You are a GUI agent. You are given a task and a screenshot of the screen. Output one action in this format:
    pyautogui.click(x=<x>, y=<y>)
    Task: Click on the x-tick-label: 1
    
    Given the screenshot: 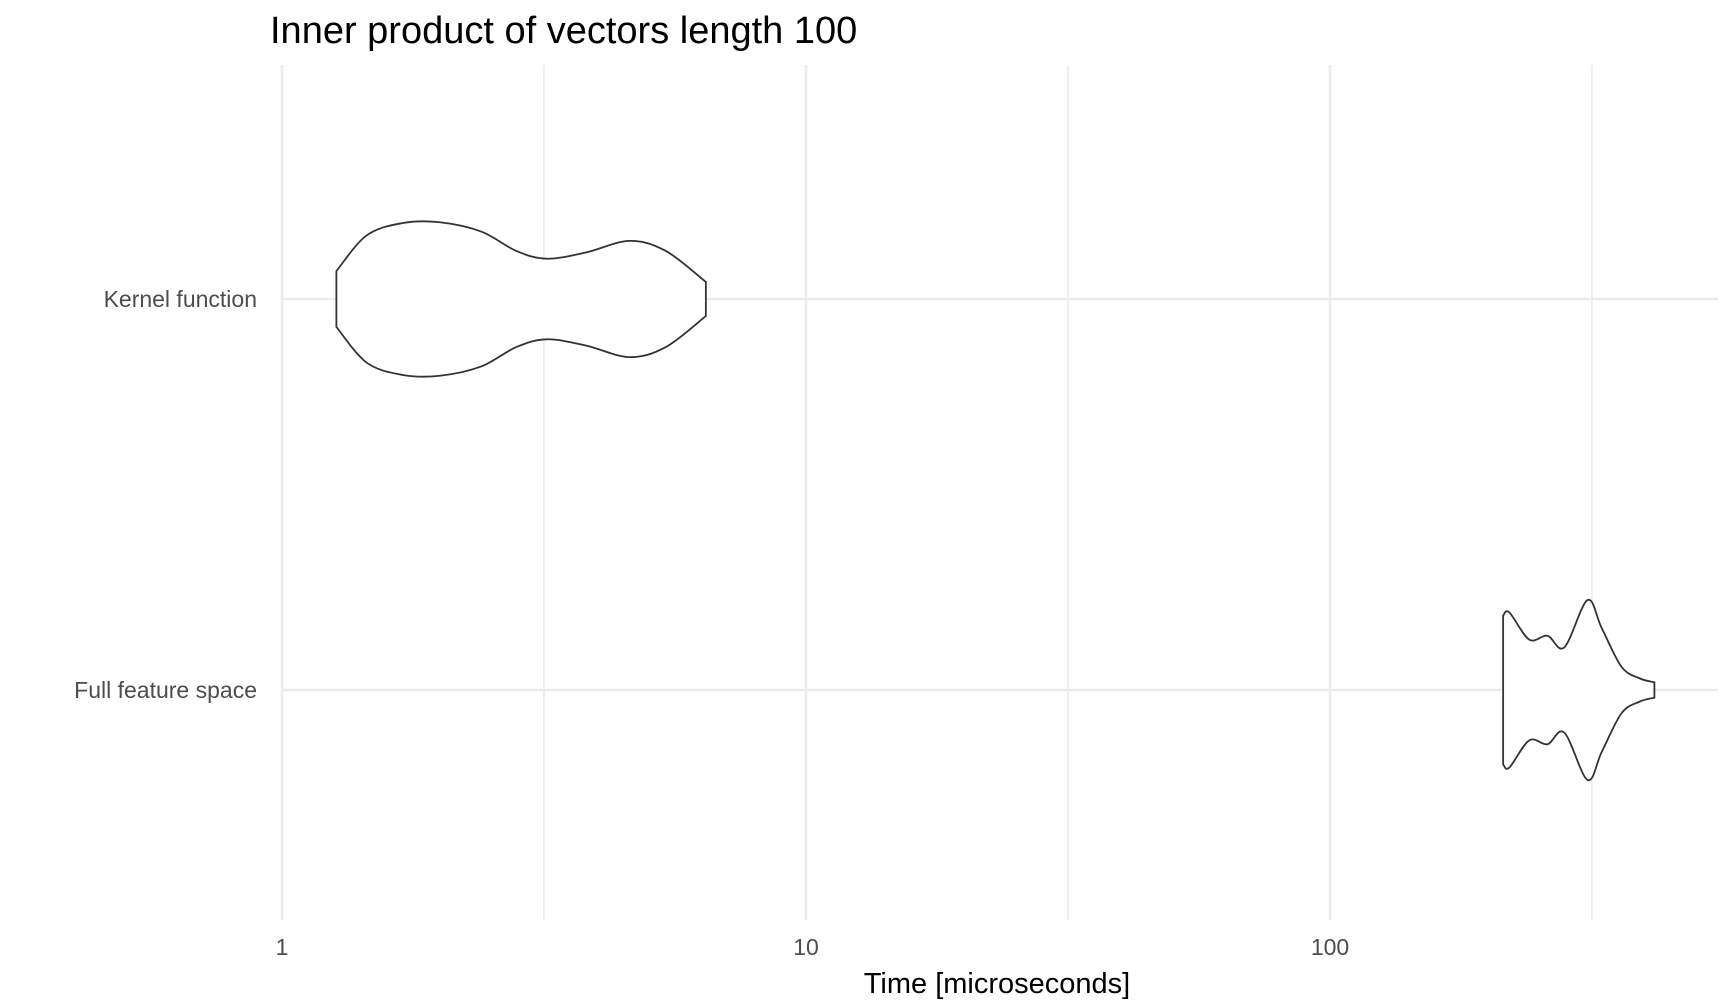 What is the action you would take?
    pyautogui.click(x=282, y=947)
    